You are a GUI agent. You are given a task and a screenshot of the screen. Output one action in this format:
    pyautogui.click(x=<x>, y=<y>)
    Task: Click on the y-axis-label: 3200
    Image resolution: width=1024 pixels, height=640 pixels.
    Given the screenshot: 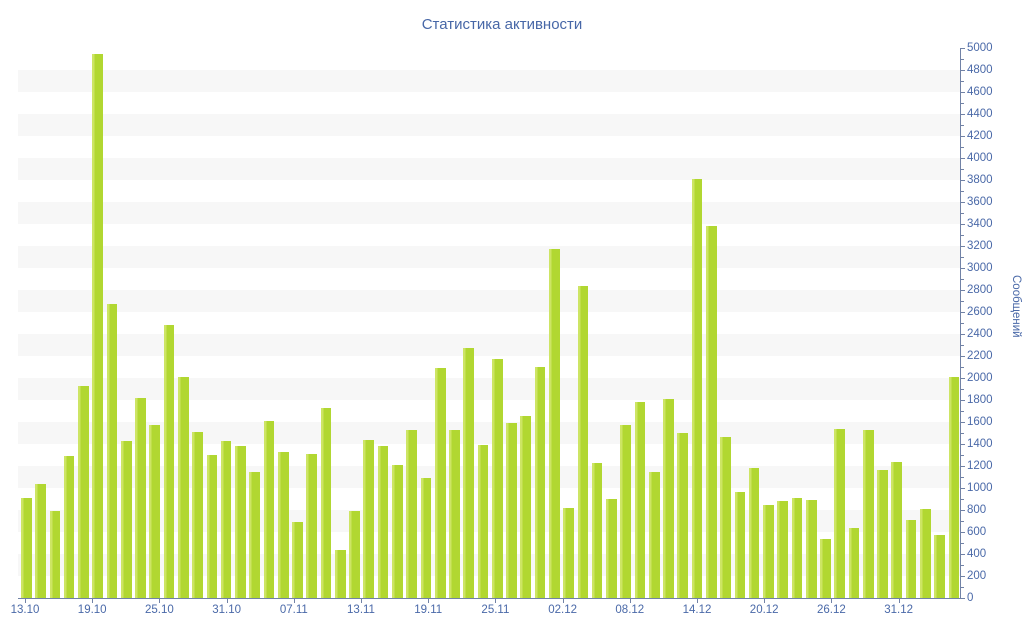 What is the action you would take?
    pyautogui.click(x=980, y=246)
    